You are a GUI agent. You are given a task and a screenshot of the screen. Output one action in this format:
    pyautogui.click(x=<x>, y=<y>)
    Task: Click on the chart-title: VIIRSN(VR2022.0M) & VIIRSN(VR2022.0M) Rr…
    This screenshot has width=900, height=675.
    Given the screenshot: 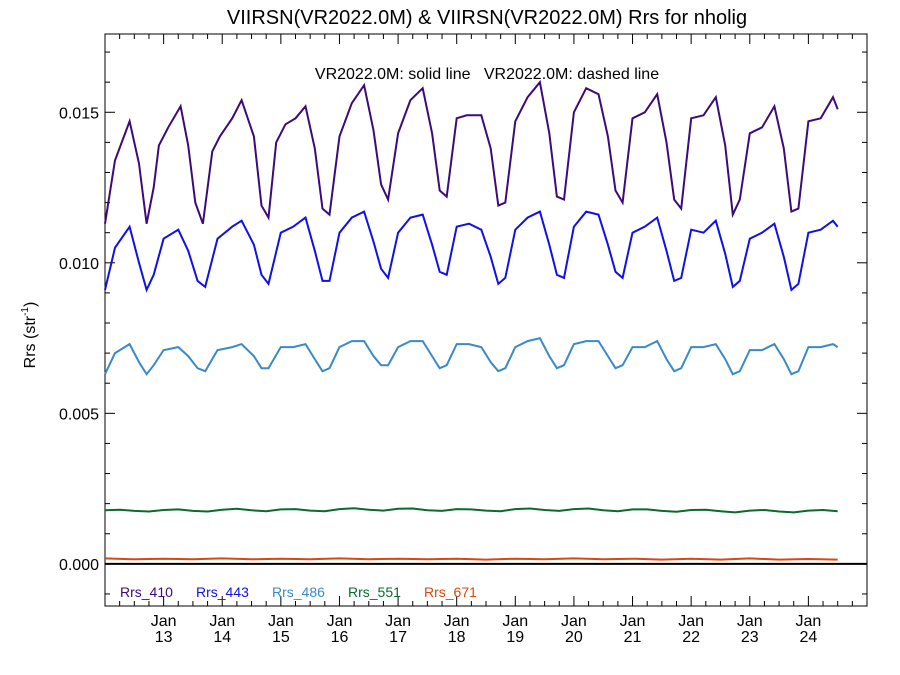 What is the action you would take?
    pyautogui.click(x=487, y=18)
    